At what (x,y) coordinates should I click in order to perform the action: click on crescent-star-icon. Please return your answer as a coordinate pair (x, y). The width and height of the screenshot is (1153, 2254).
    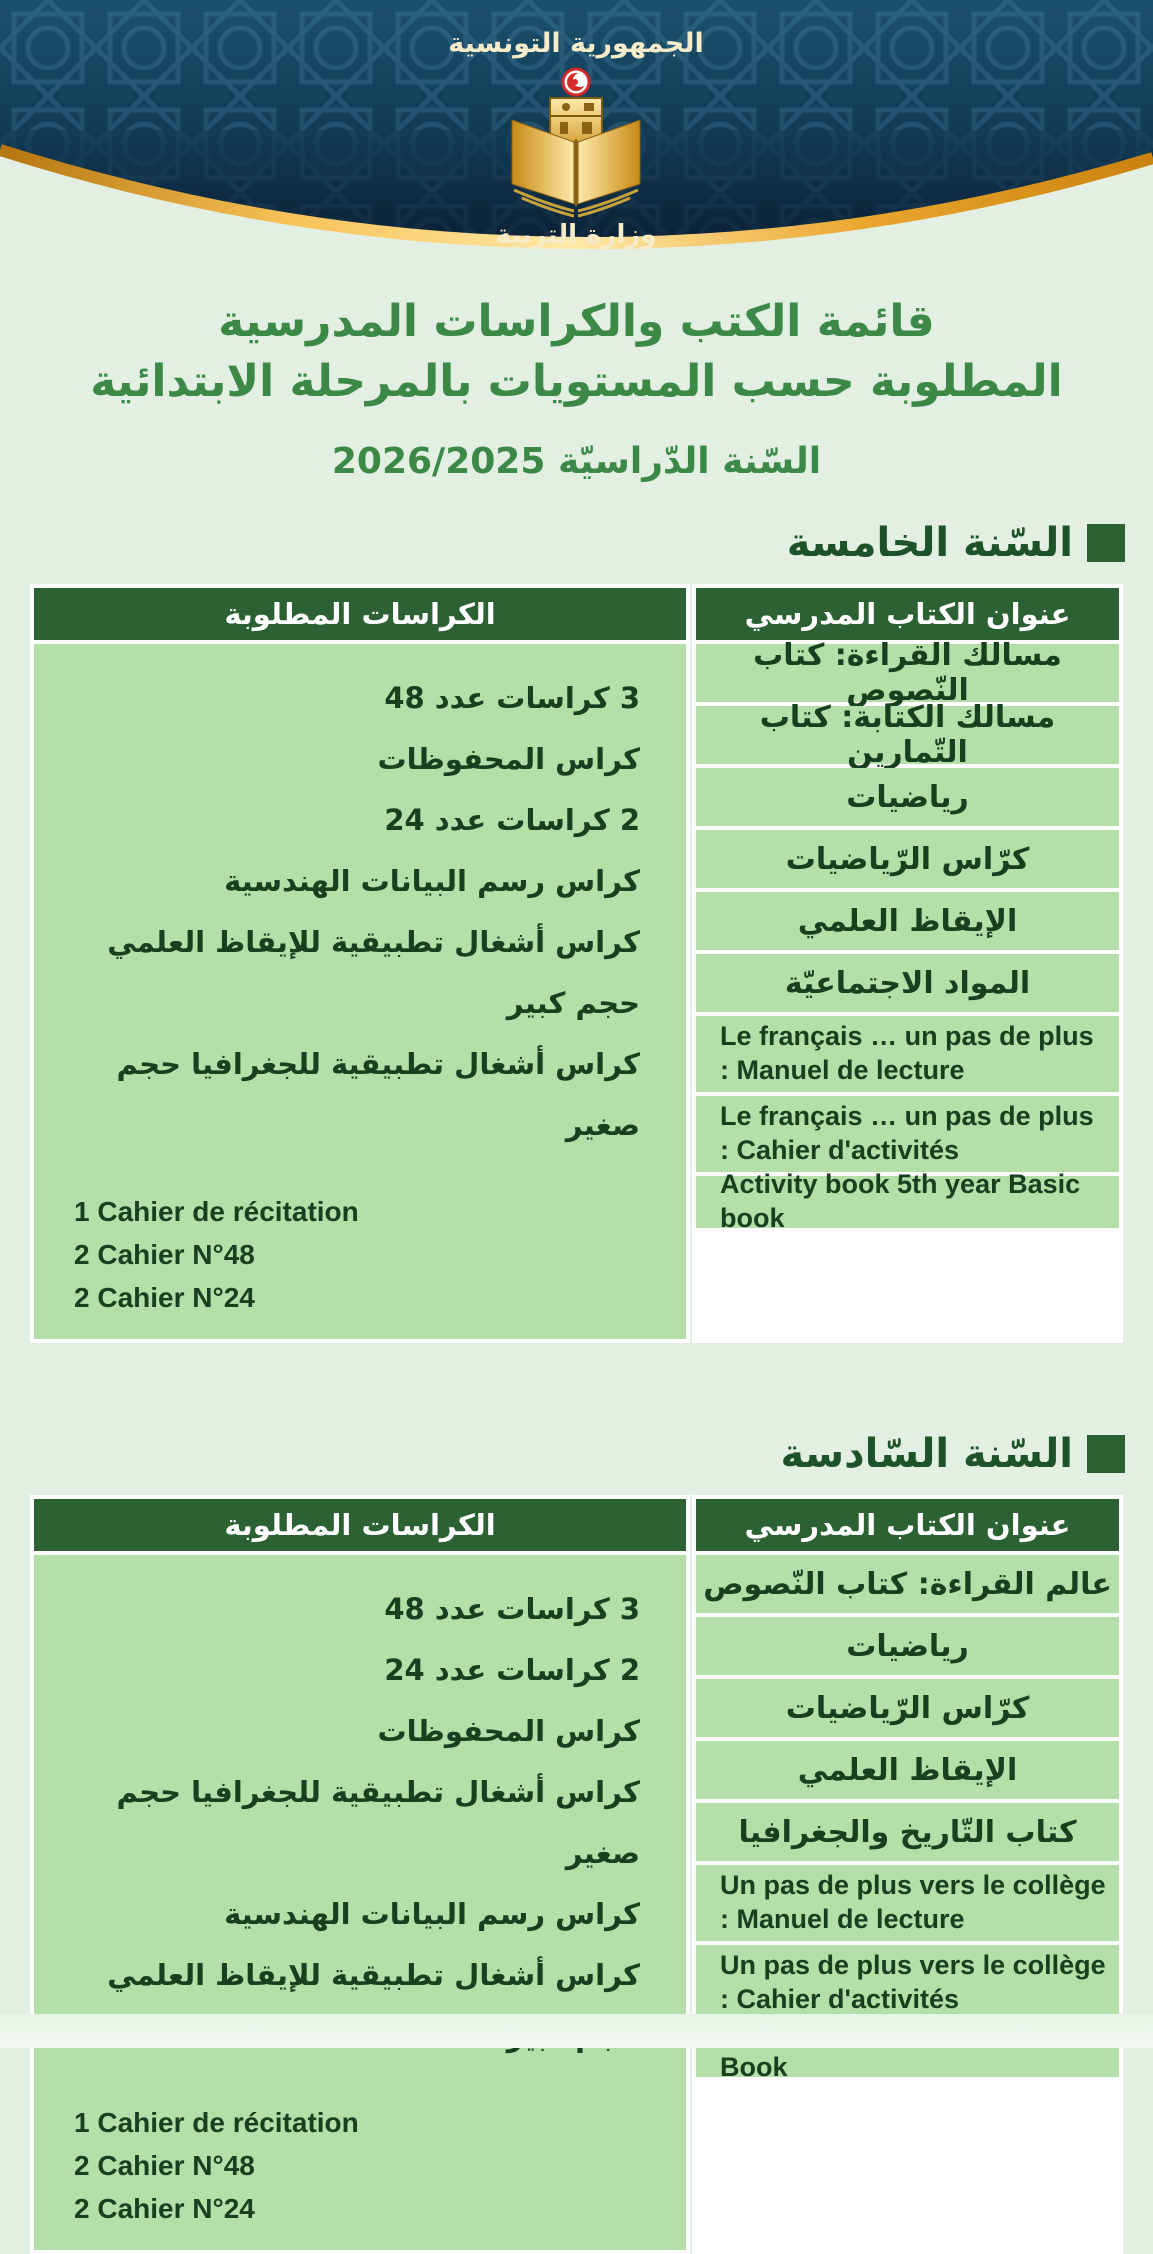
    Looking at the image, I should click on (576, 82).